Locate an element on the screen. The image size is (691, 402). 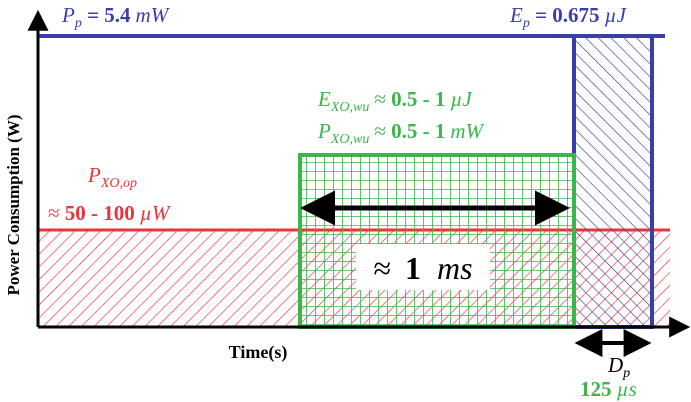
xo-operating-power-var: P is located at coordinates (94, 175).